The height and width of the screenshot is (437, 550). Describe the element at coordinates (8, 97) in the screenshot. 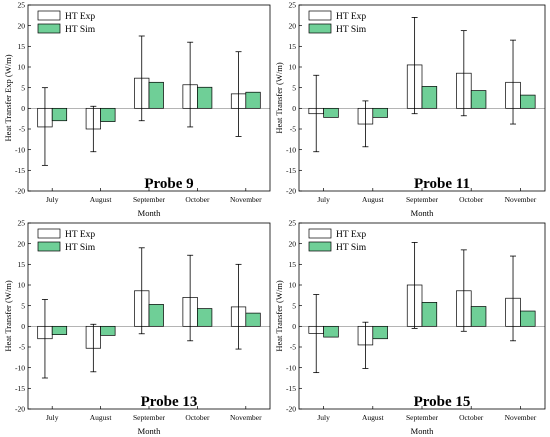

I see `y-axis-title: Heat Transfer Exp (W/m)` at that location.